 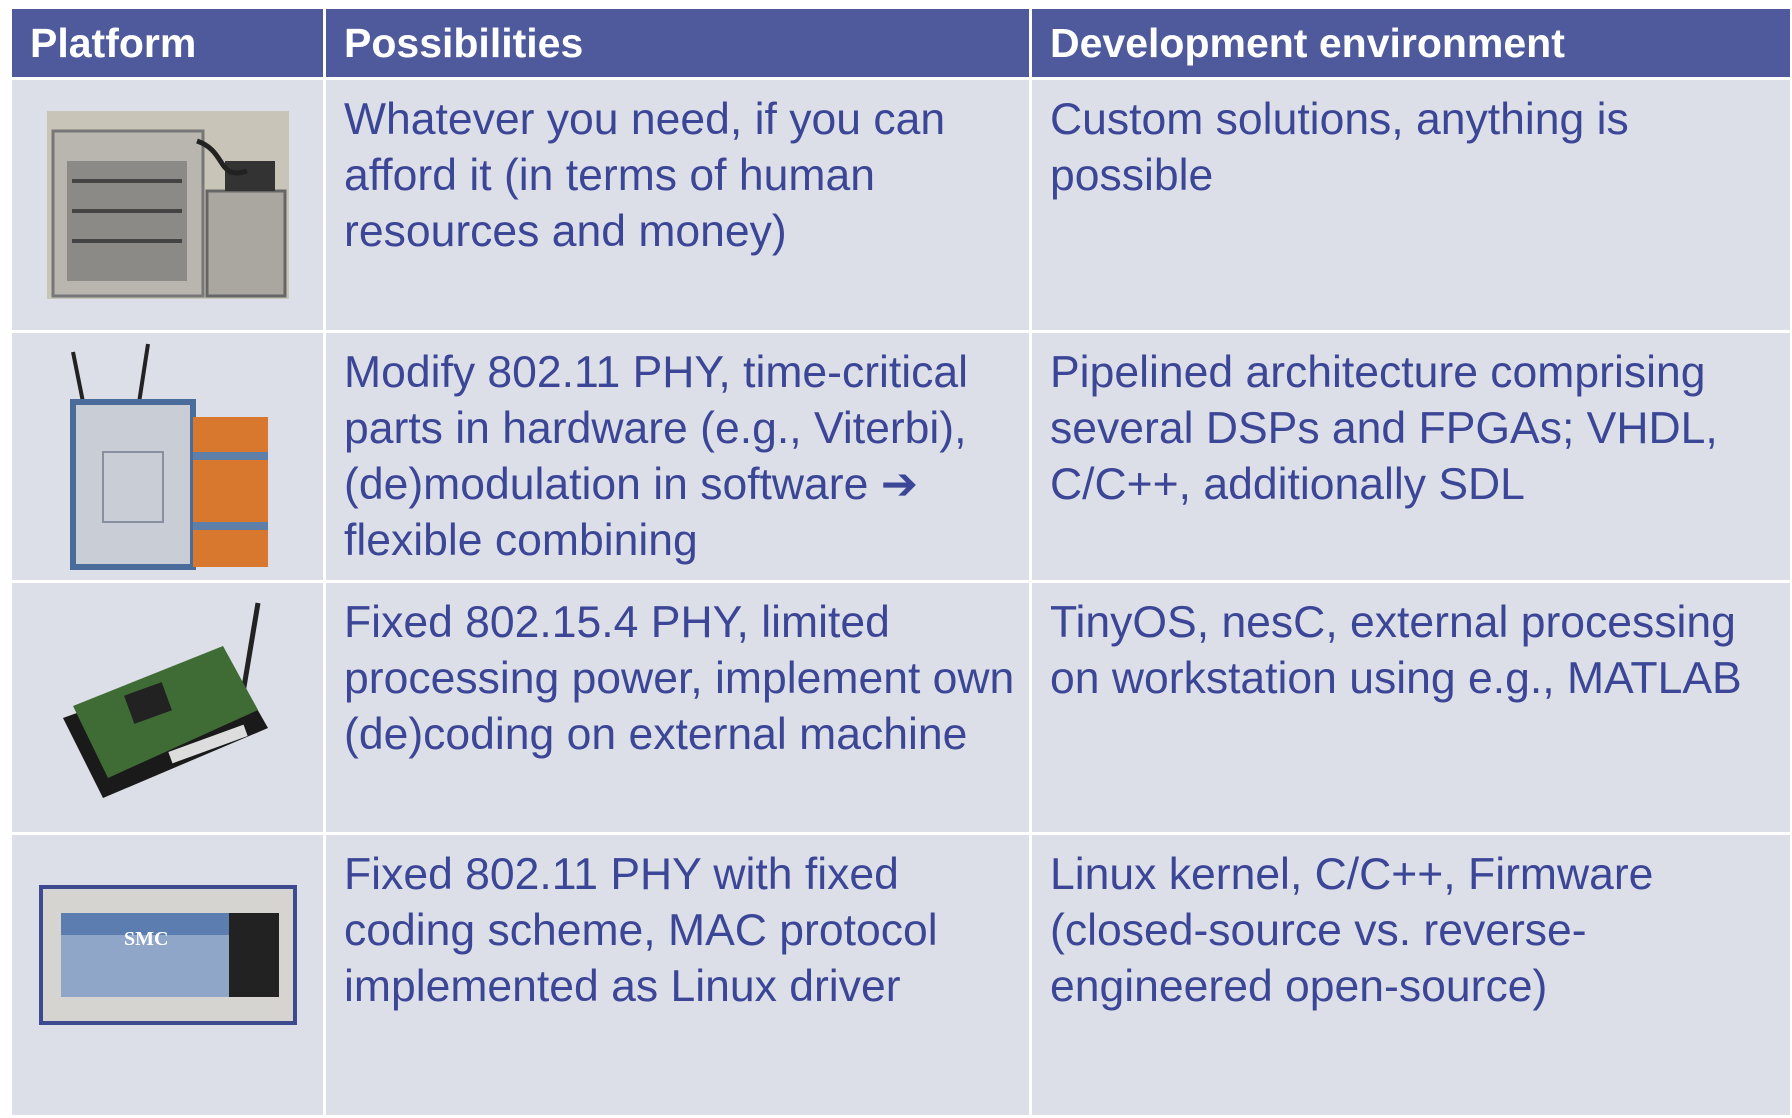 I want to click on header-cell: Possibilities, so click(x=677, y=43).